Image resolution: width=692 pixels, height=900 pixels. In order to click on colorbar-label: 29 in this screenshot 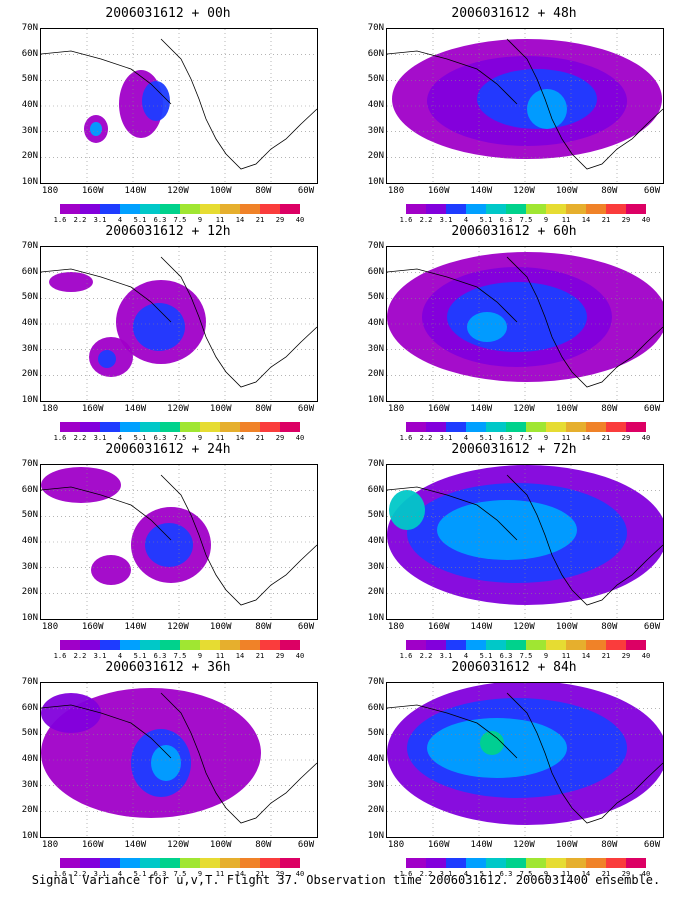, I will do `click(626, 438)`.